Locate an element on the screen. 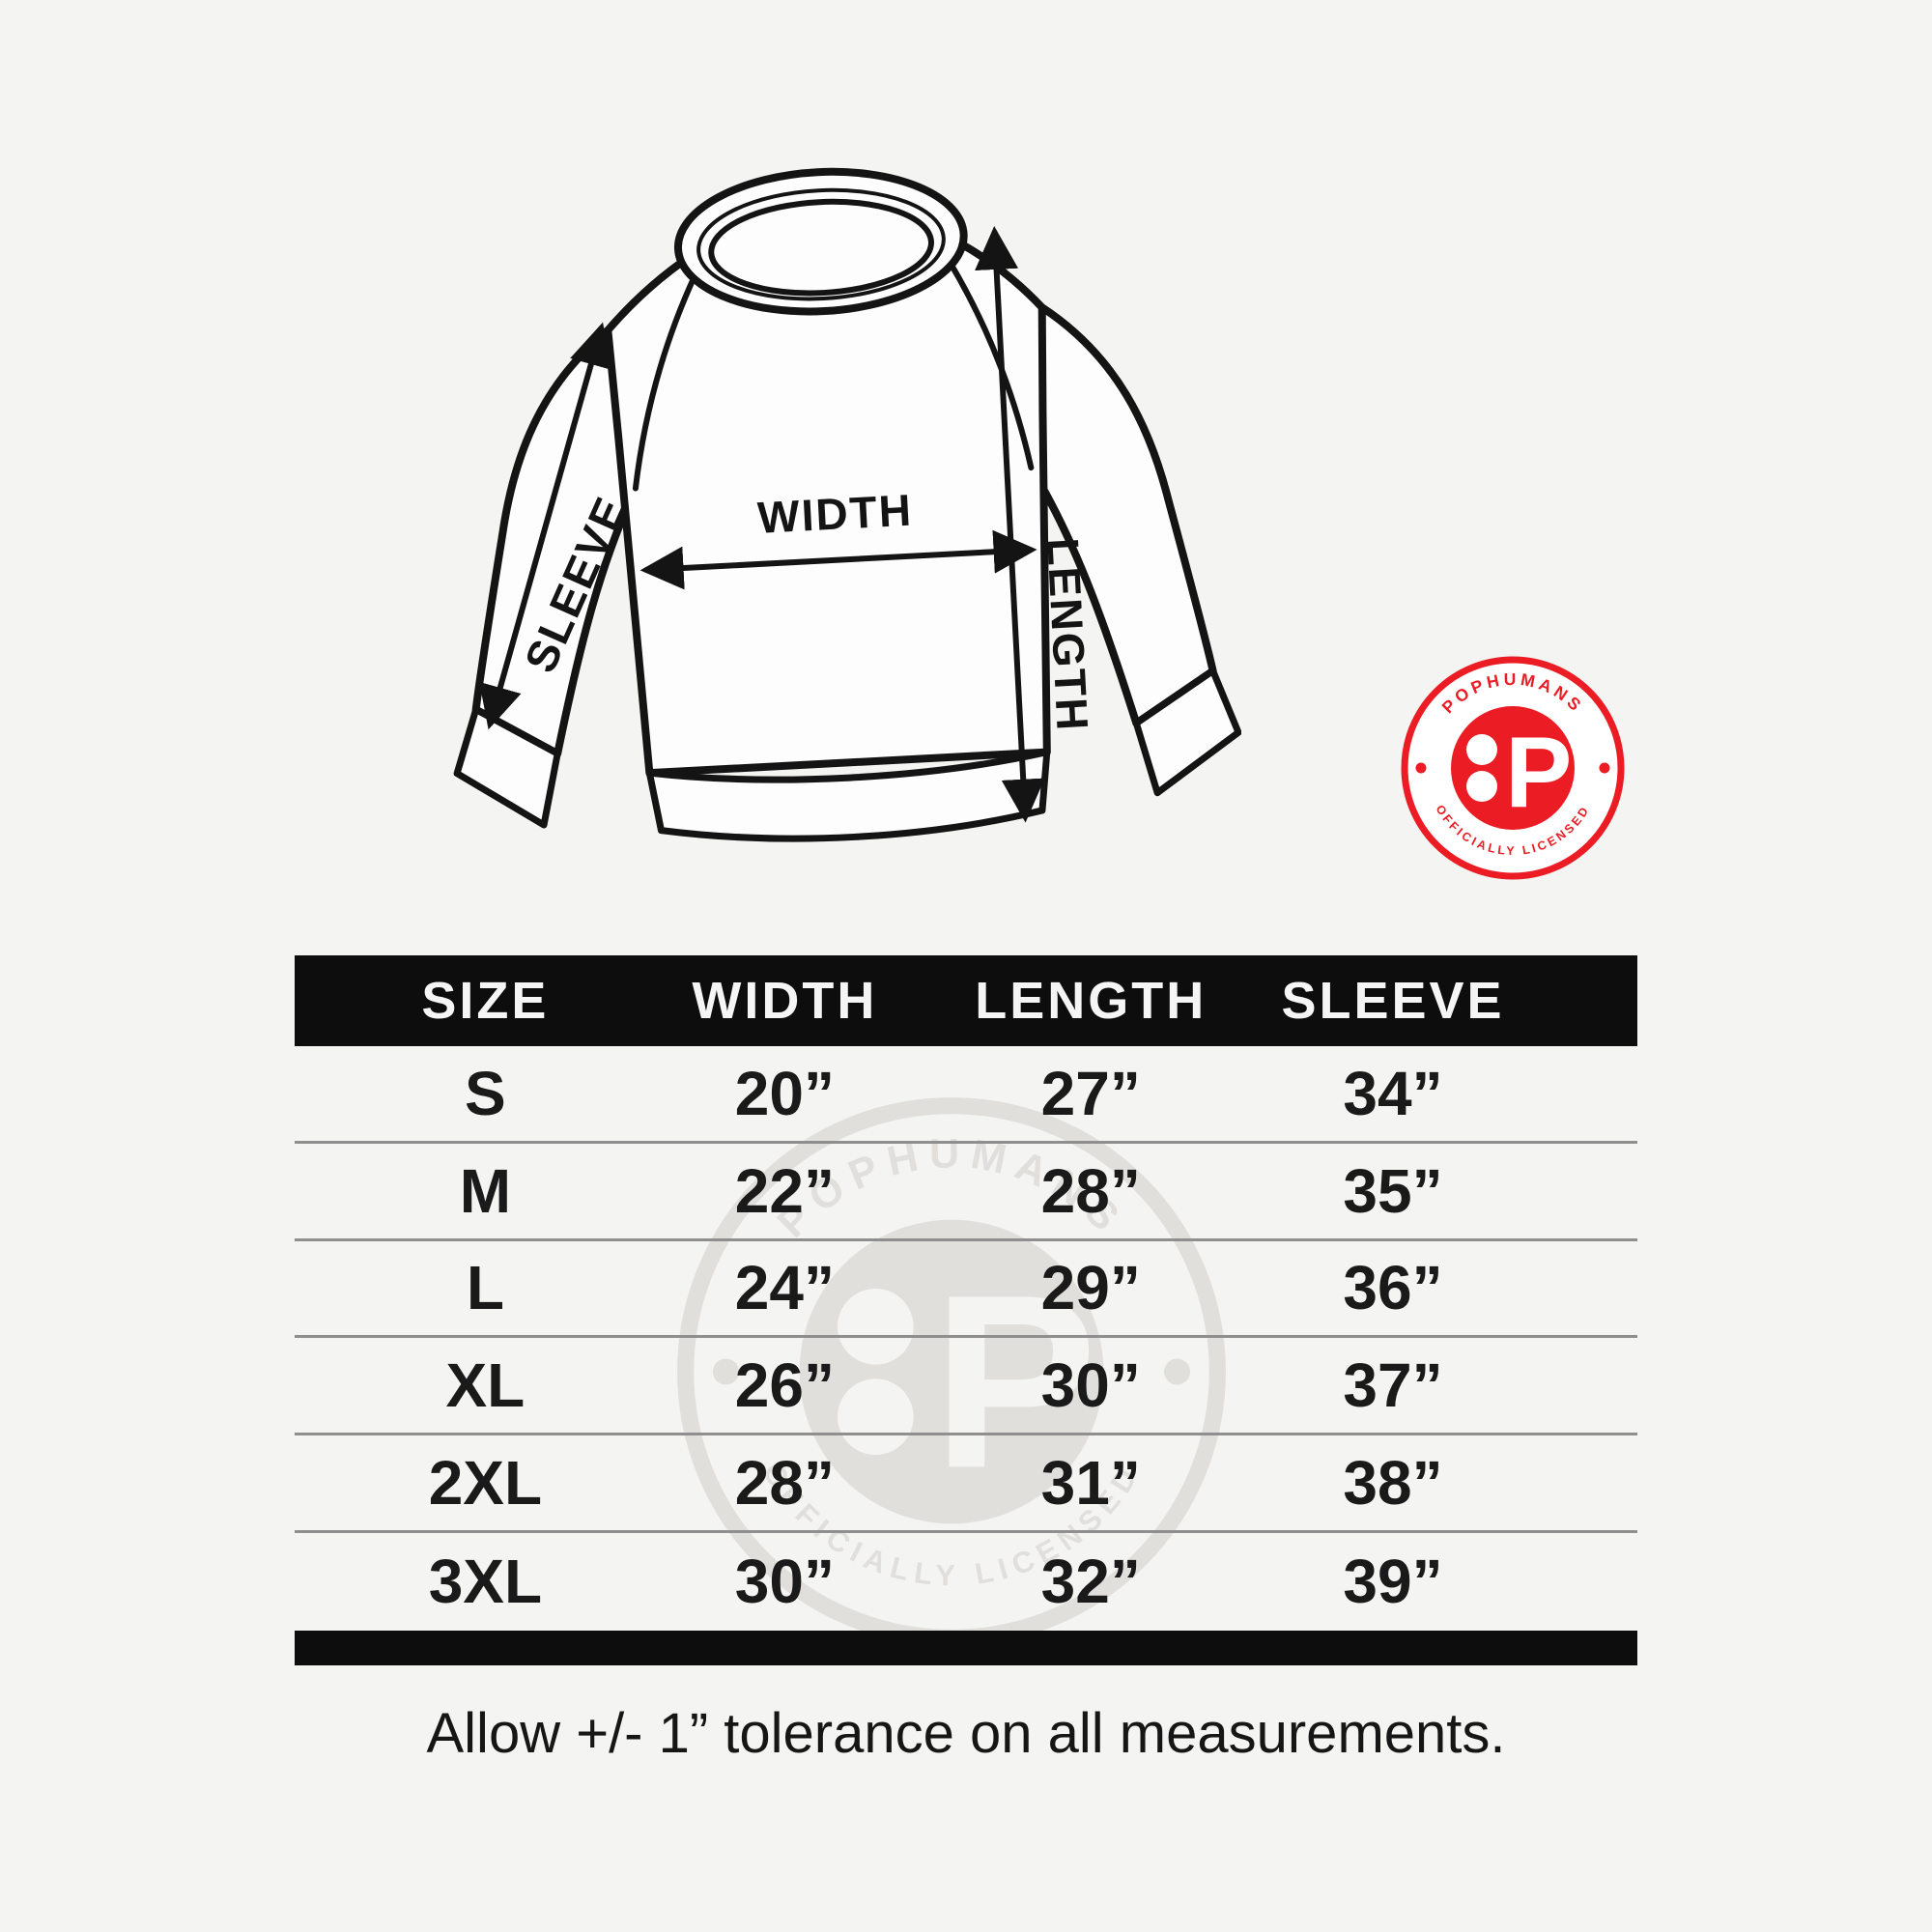 The height and width of the screenshot is (1932, 1932). width-cell: 24” is located at coordinates (784, 1288).